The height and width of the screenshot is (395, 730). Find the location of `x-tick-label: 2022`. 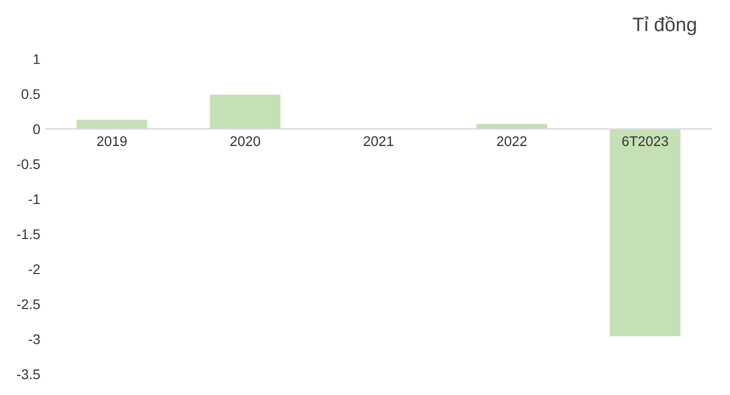

x-tick-label: 2022 is located at coordinates (512, 141).